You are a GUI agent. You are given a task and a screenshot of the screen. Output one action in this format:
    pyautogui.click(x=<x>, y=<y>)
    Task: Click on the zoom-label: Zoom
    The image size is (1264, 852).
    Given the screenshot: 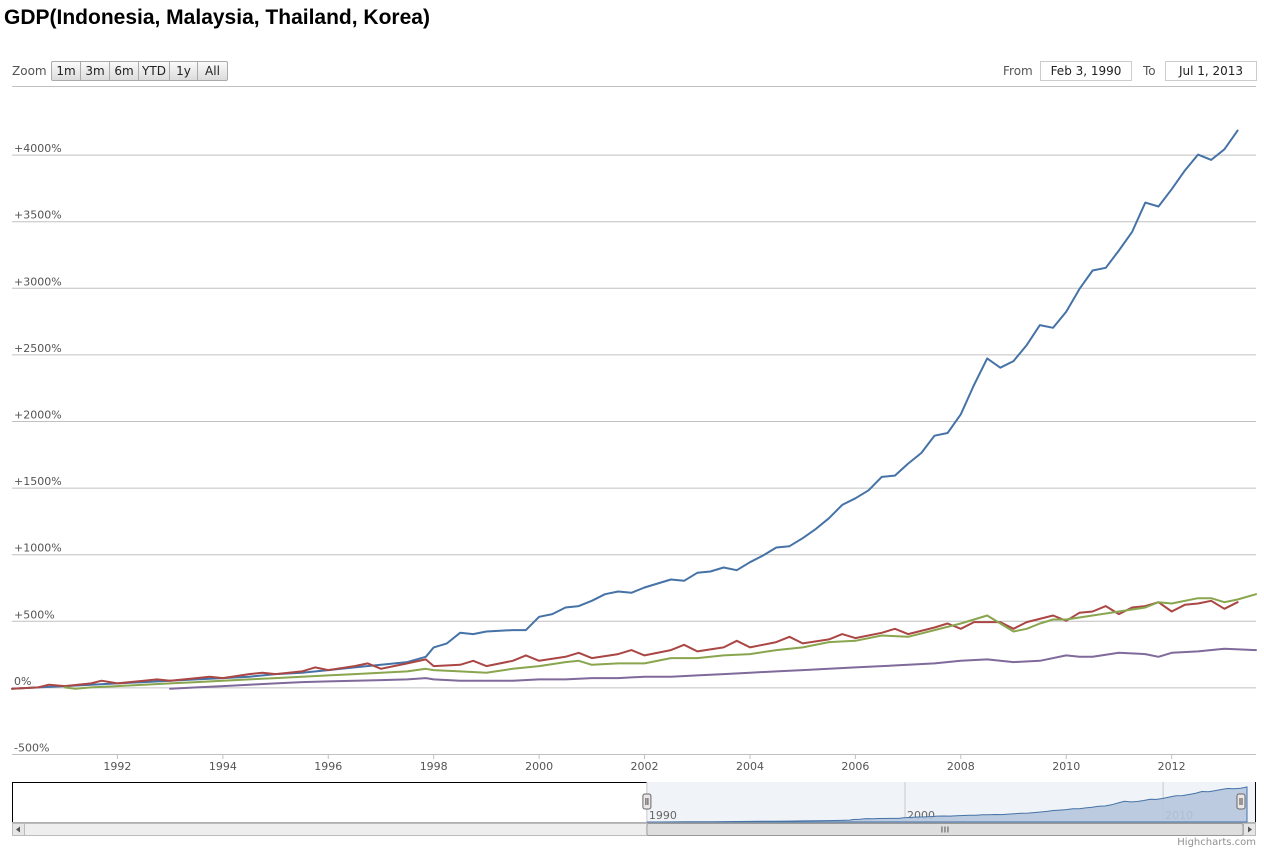 What is the action you would take?
    pyautogui.click(x=29, y=71)
    